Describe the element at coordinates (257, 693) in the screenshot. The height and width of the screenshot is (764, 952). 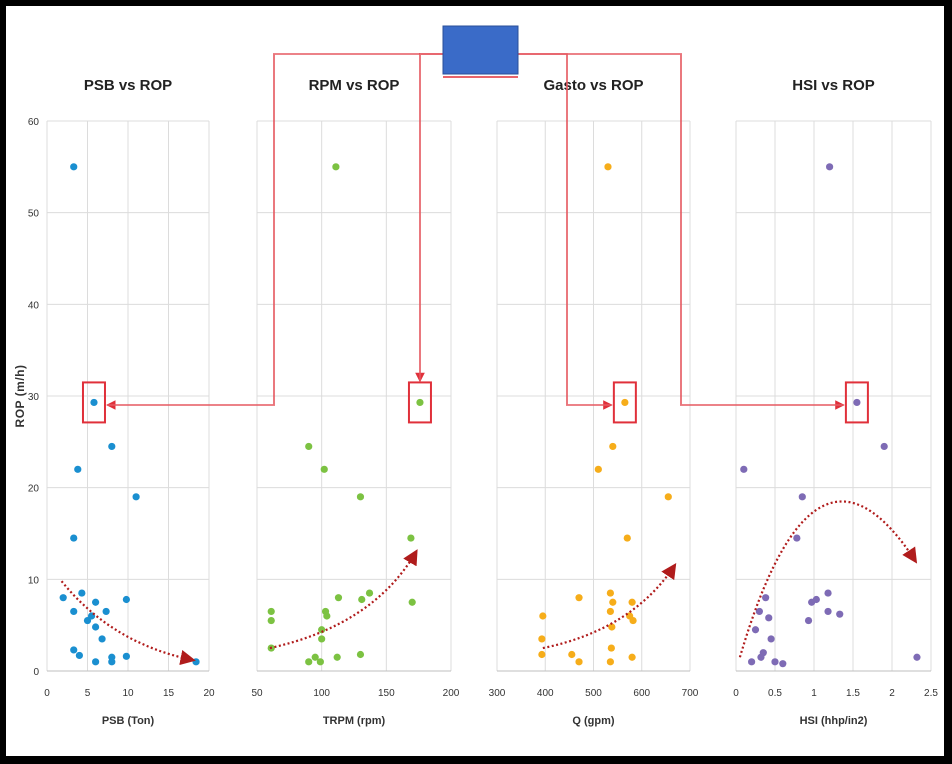
I see `x-tick-label: 50` at that location.